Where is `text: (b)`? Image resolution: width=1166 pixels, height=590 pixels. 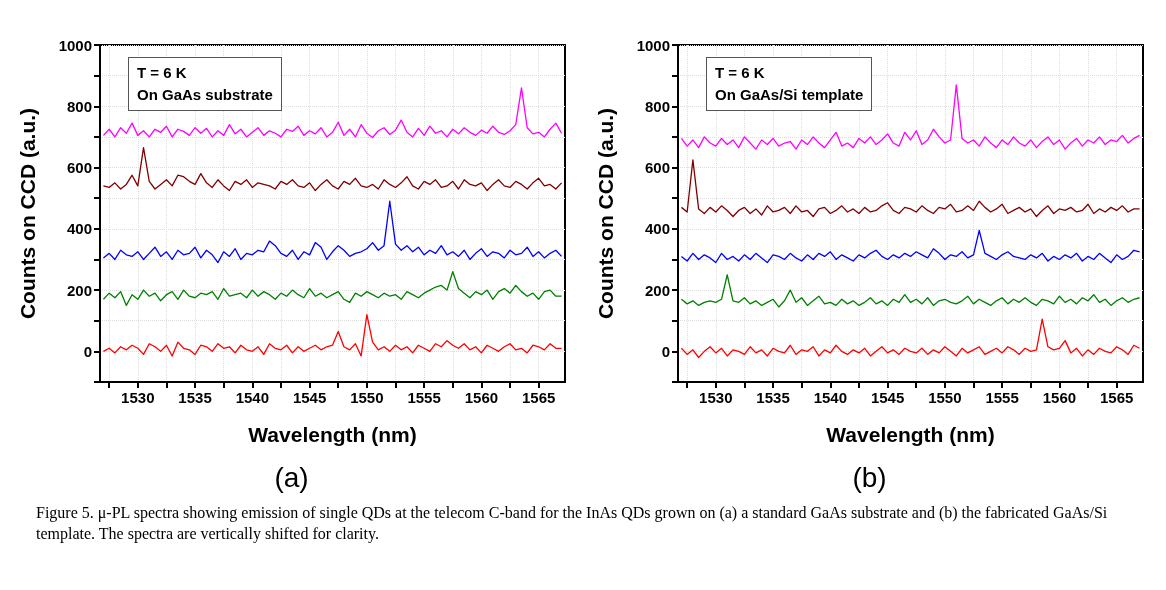
text: (b) is located at coordinates (869, 478).